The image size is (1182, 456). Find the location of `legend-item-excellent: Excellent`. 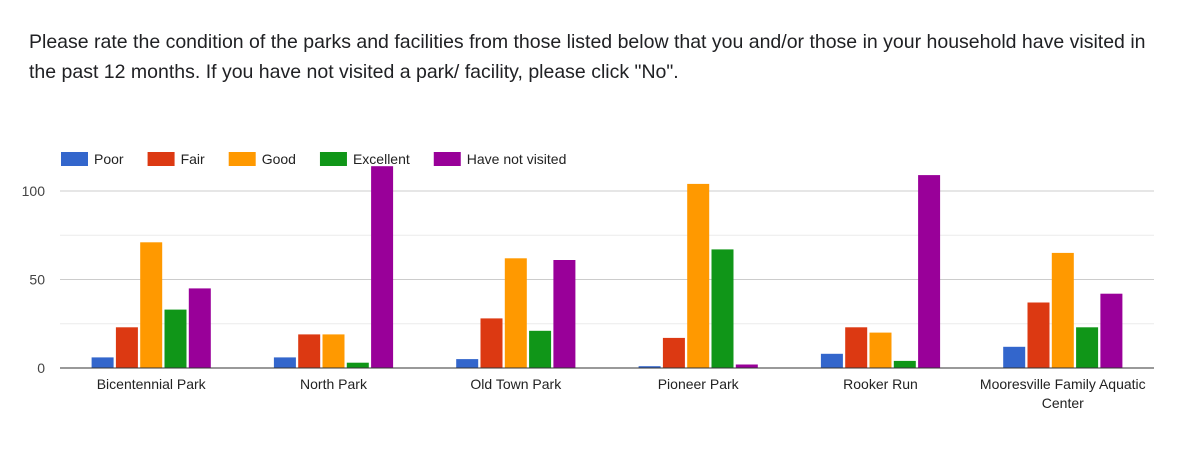

legend-item-excellent: Excellent is located at coordinates (364, 159).